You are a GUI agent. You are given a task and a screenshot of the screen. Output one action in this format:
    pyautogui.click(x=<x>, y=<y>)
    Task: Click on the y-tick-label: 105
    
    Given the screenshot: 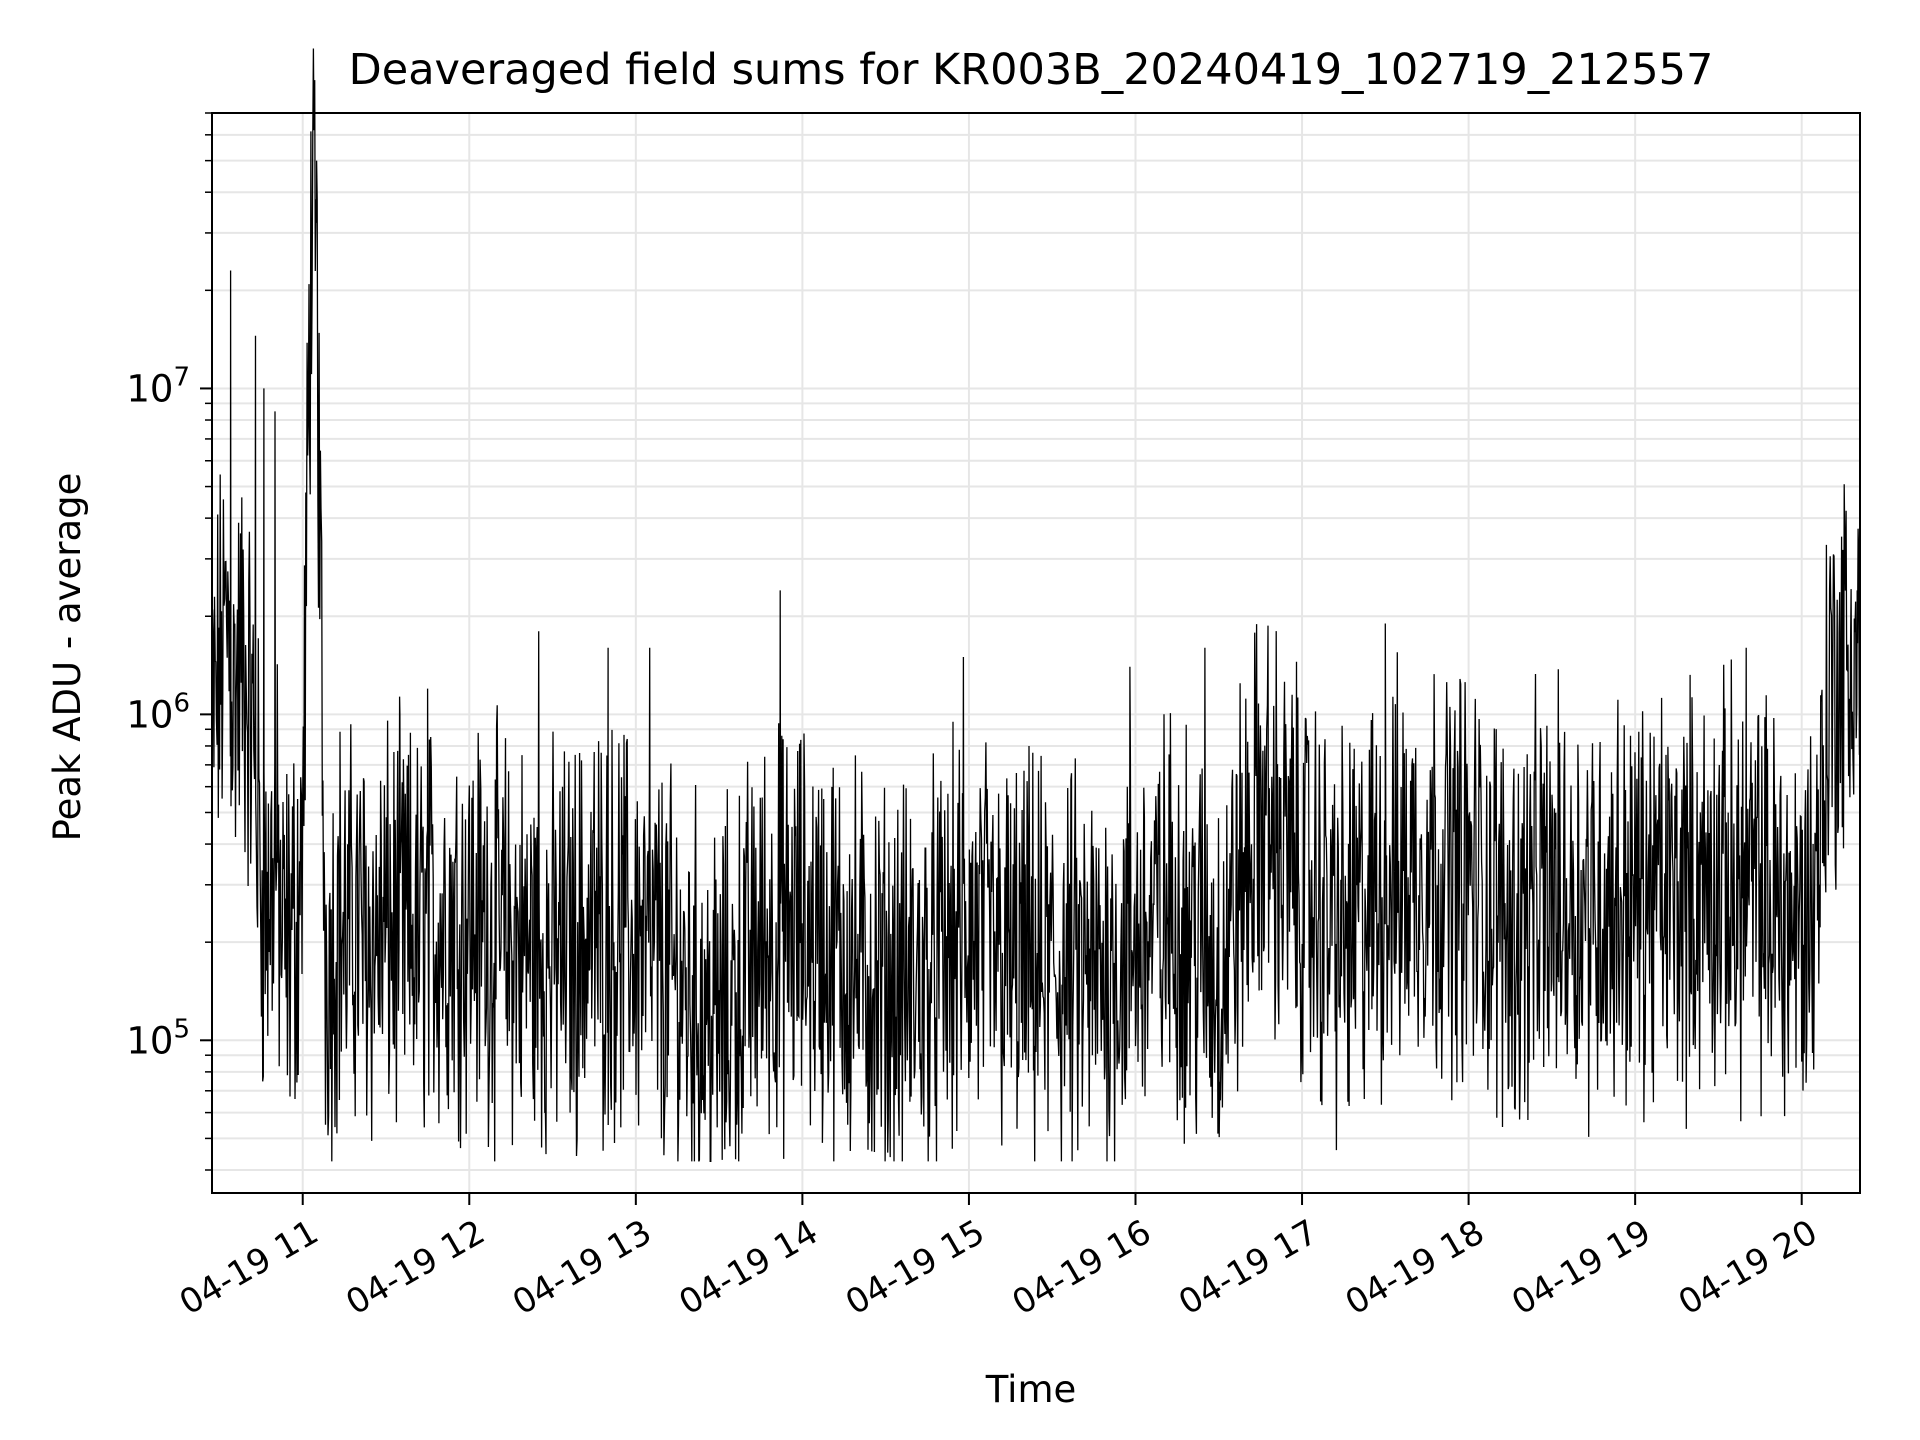 What is the action you would take?
    pyautogui.click(x=158, y=1038)
    